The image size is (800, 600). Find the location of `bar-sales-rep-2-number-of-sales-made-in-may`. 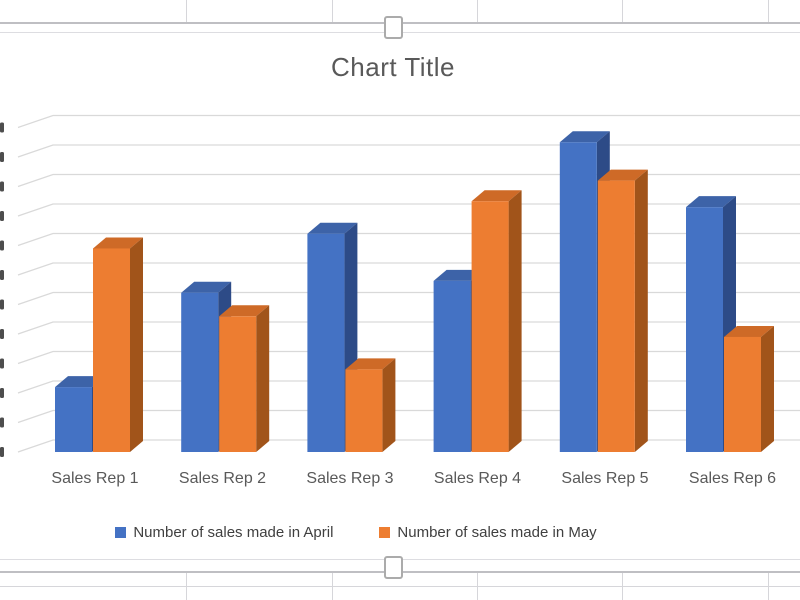

bar-sales-rep-2-number-of-sales-made-in-may is located at coordinates (244, 378).